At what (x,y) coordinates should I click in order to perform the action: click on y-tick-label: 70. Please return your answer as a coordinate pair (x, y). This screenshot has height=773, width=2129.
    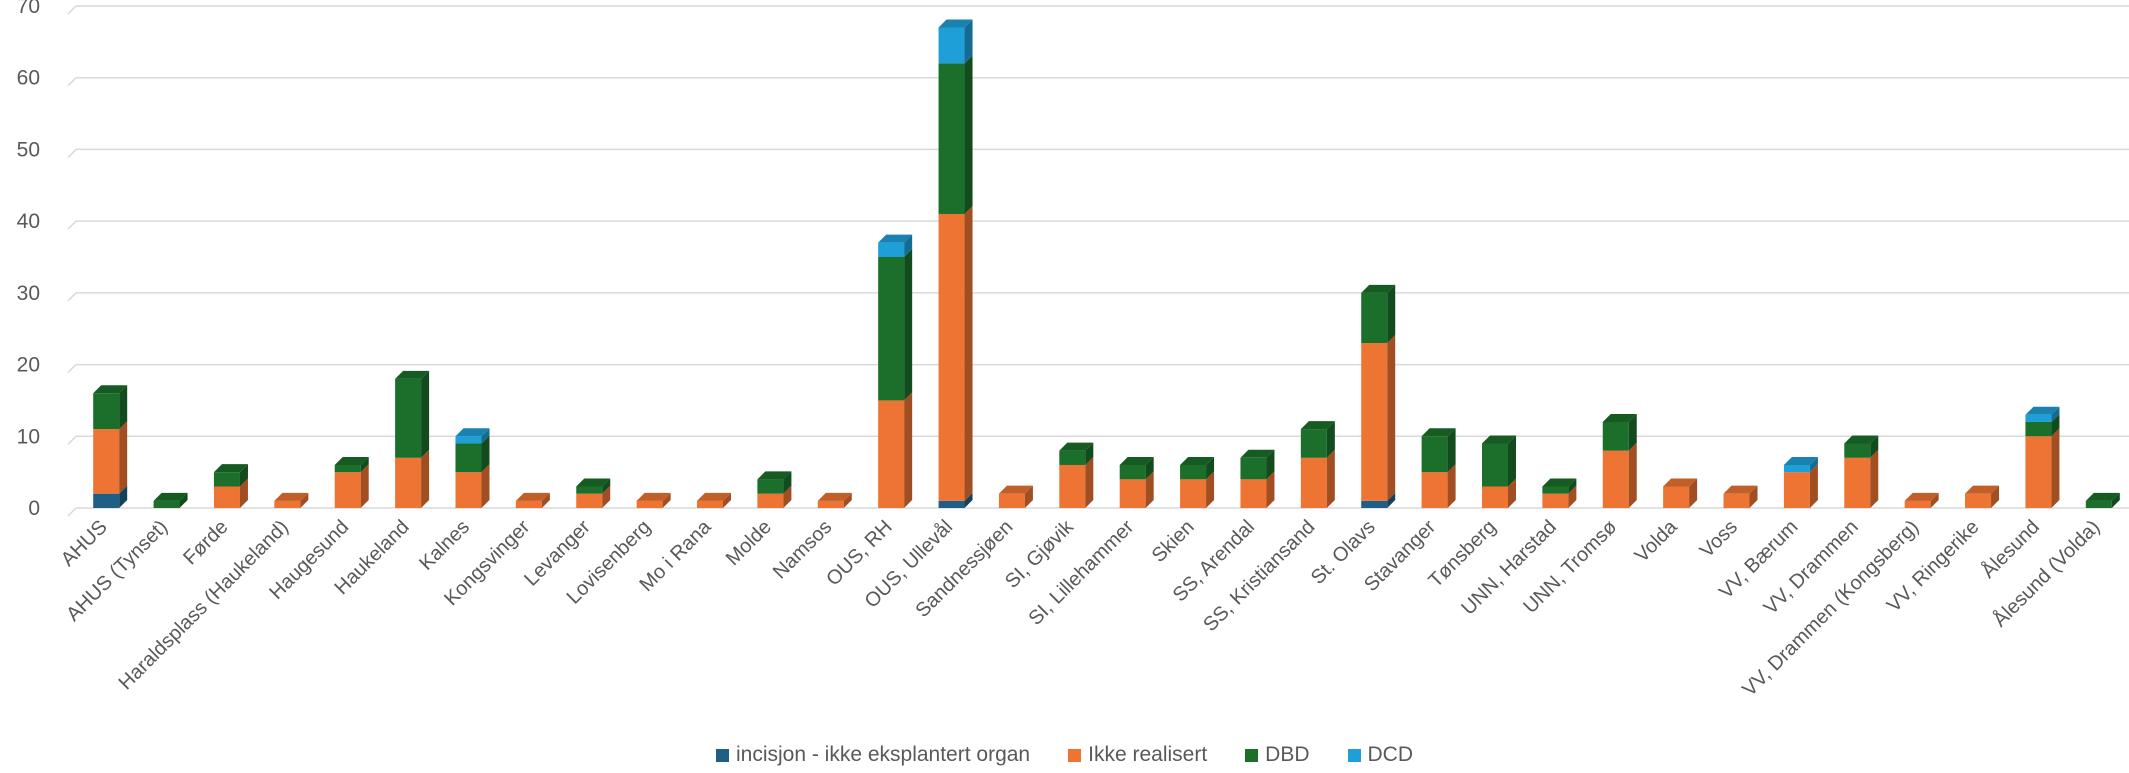
    Looking at the image, I should click on (28, 9).